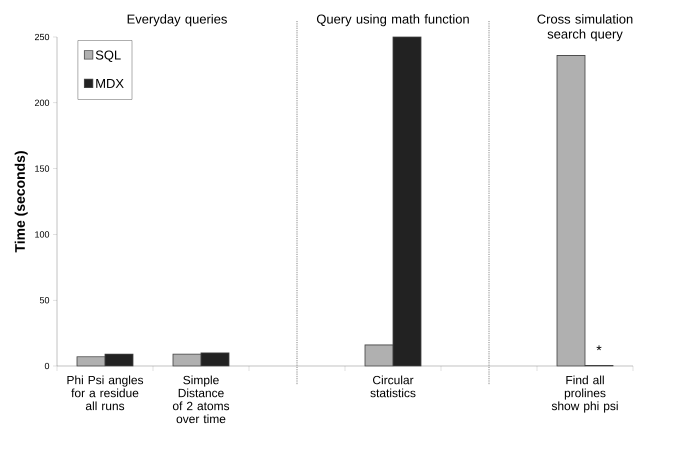 The image size is (675, 452). What do you see at coordinates (105, 393) in the screenshot?
I see `x-tick-label: Phi Psi angles for a residue all runs` at bounding box center [105, 393].